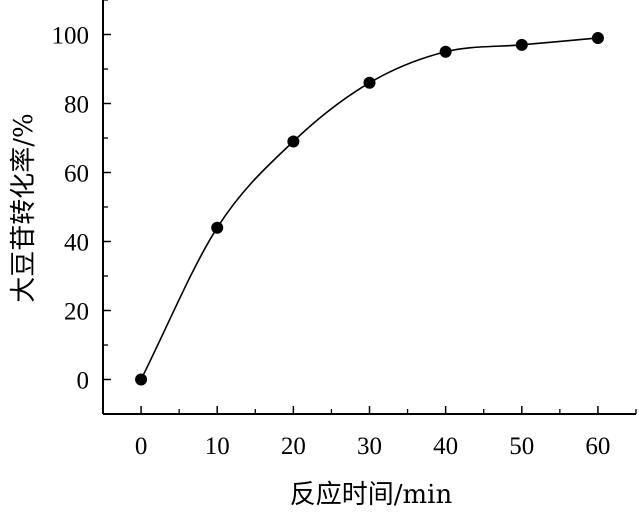  I want to click on y-tick-label: 40, so click(76, 243).